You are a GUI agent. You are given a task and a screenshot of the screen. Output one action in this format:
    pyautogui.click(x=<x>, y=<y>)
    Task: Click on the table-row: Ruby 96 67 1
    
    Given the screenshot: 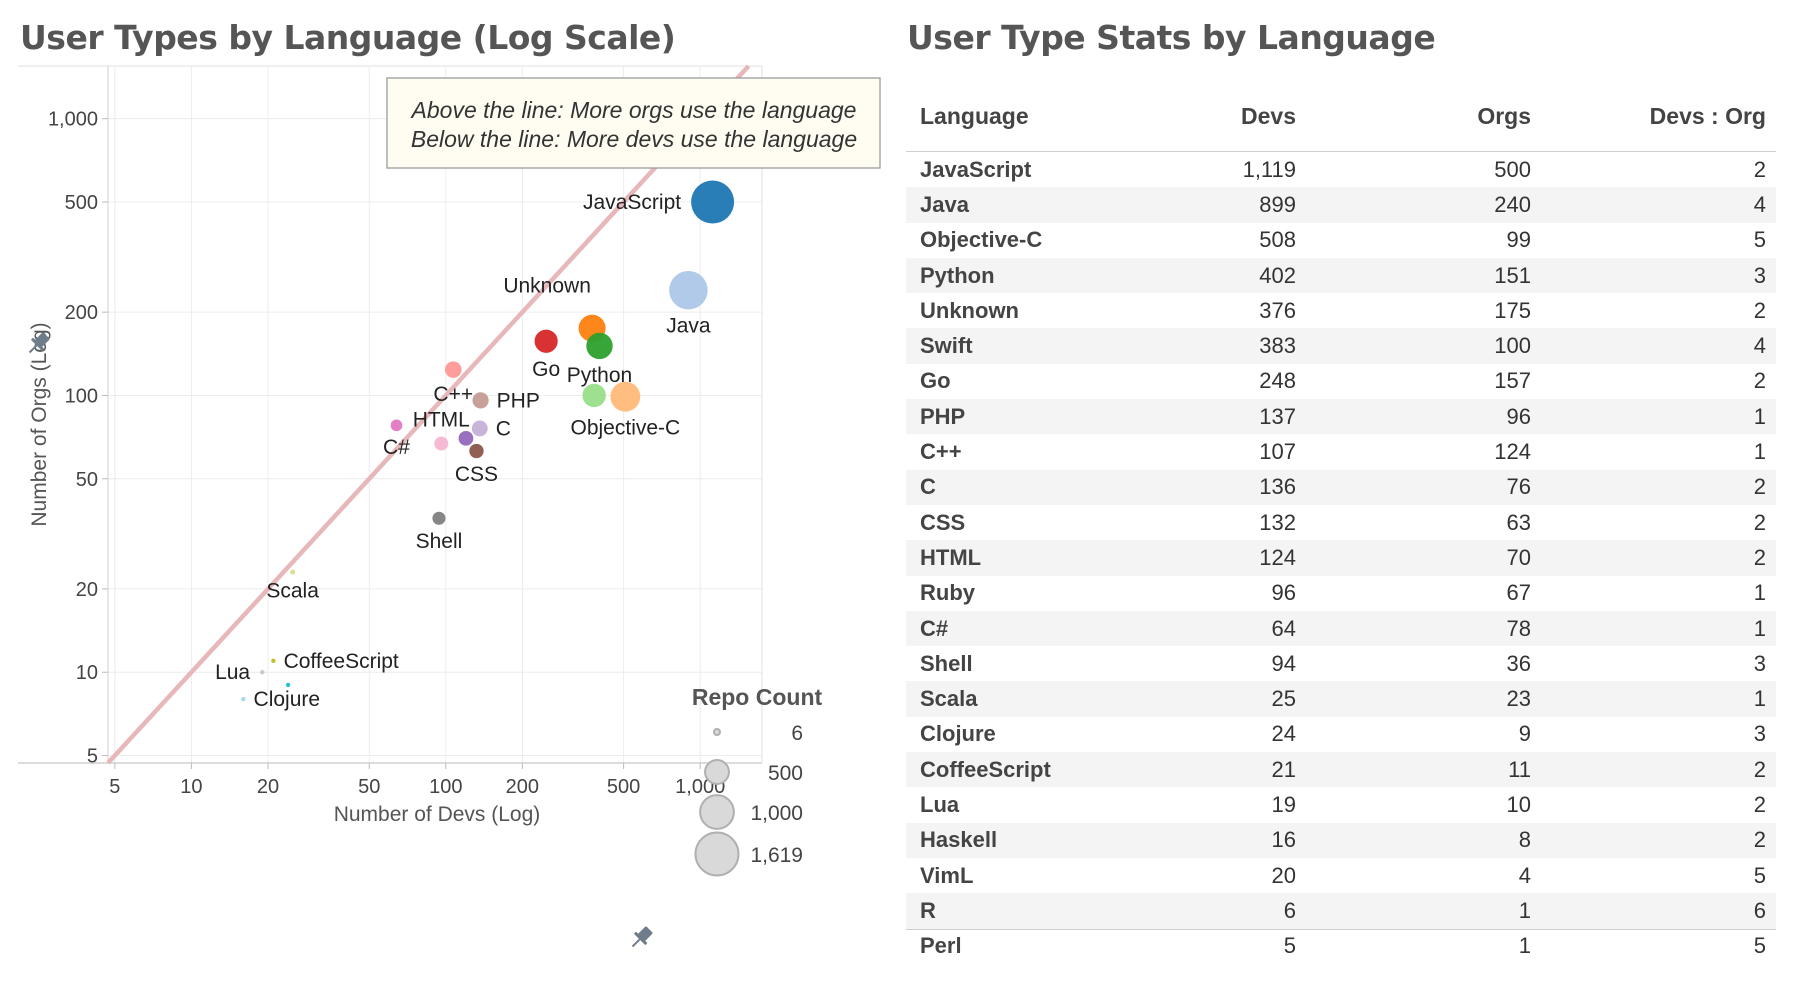 What is the action you would take?
    pyautogui.click(x=1341, y=593)
    